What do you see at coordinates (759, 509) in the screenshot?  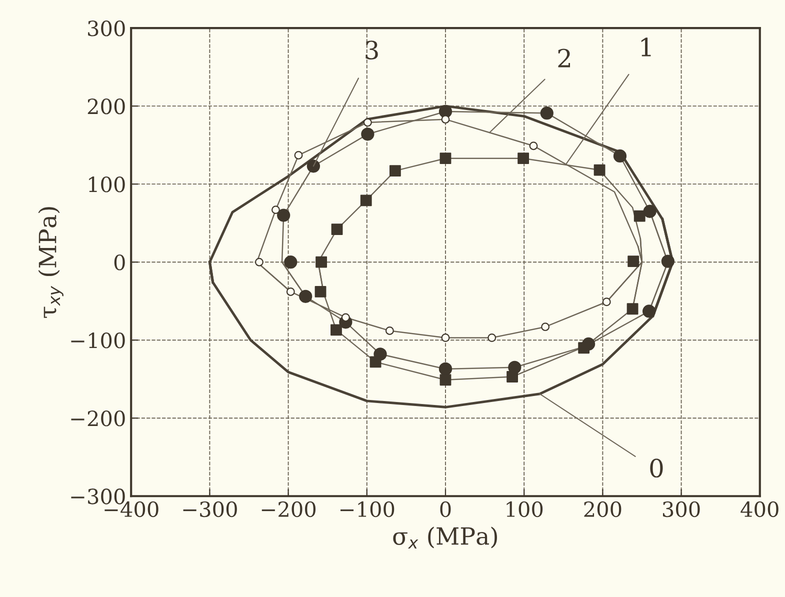 I see `x-tick-label: 400` at bounding box center [759, 509].